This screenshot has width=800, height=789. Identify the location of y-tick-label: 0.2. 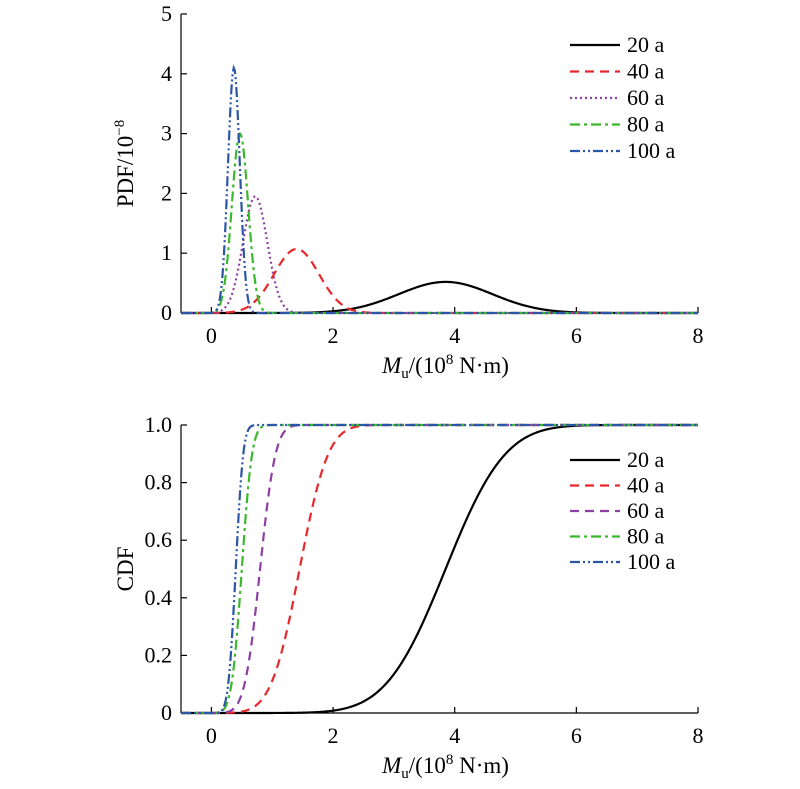
(159, 654).